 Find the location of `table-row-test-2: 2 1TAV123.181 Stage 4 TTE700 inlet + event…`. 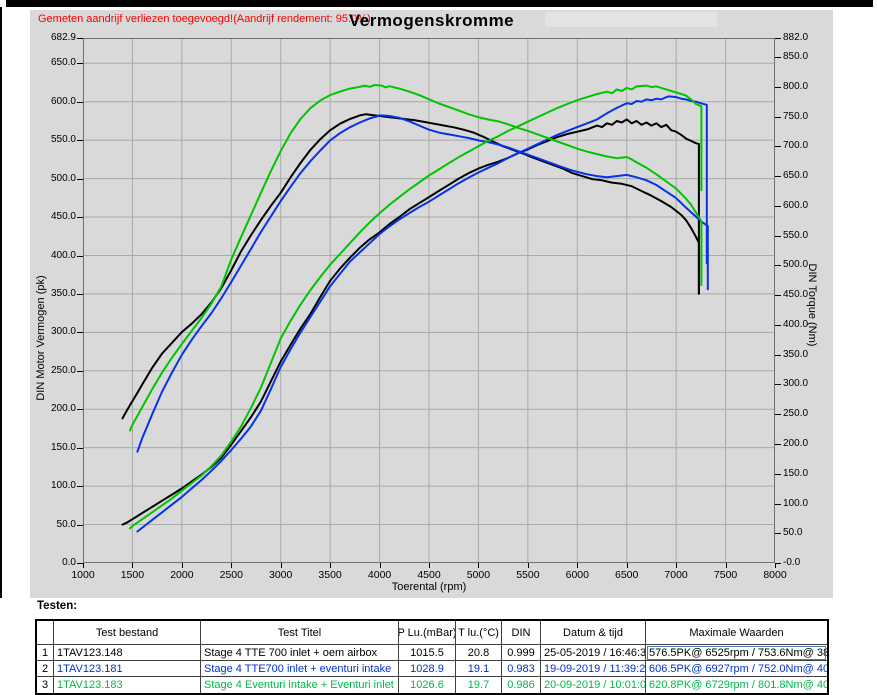

table-row-test-2: 2 1TAV123.181 Stage 4 TTE700 inlet + event… is located at coordinates (432, 669).